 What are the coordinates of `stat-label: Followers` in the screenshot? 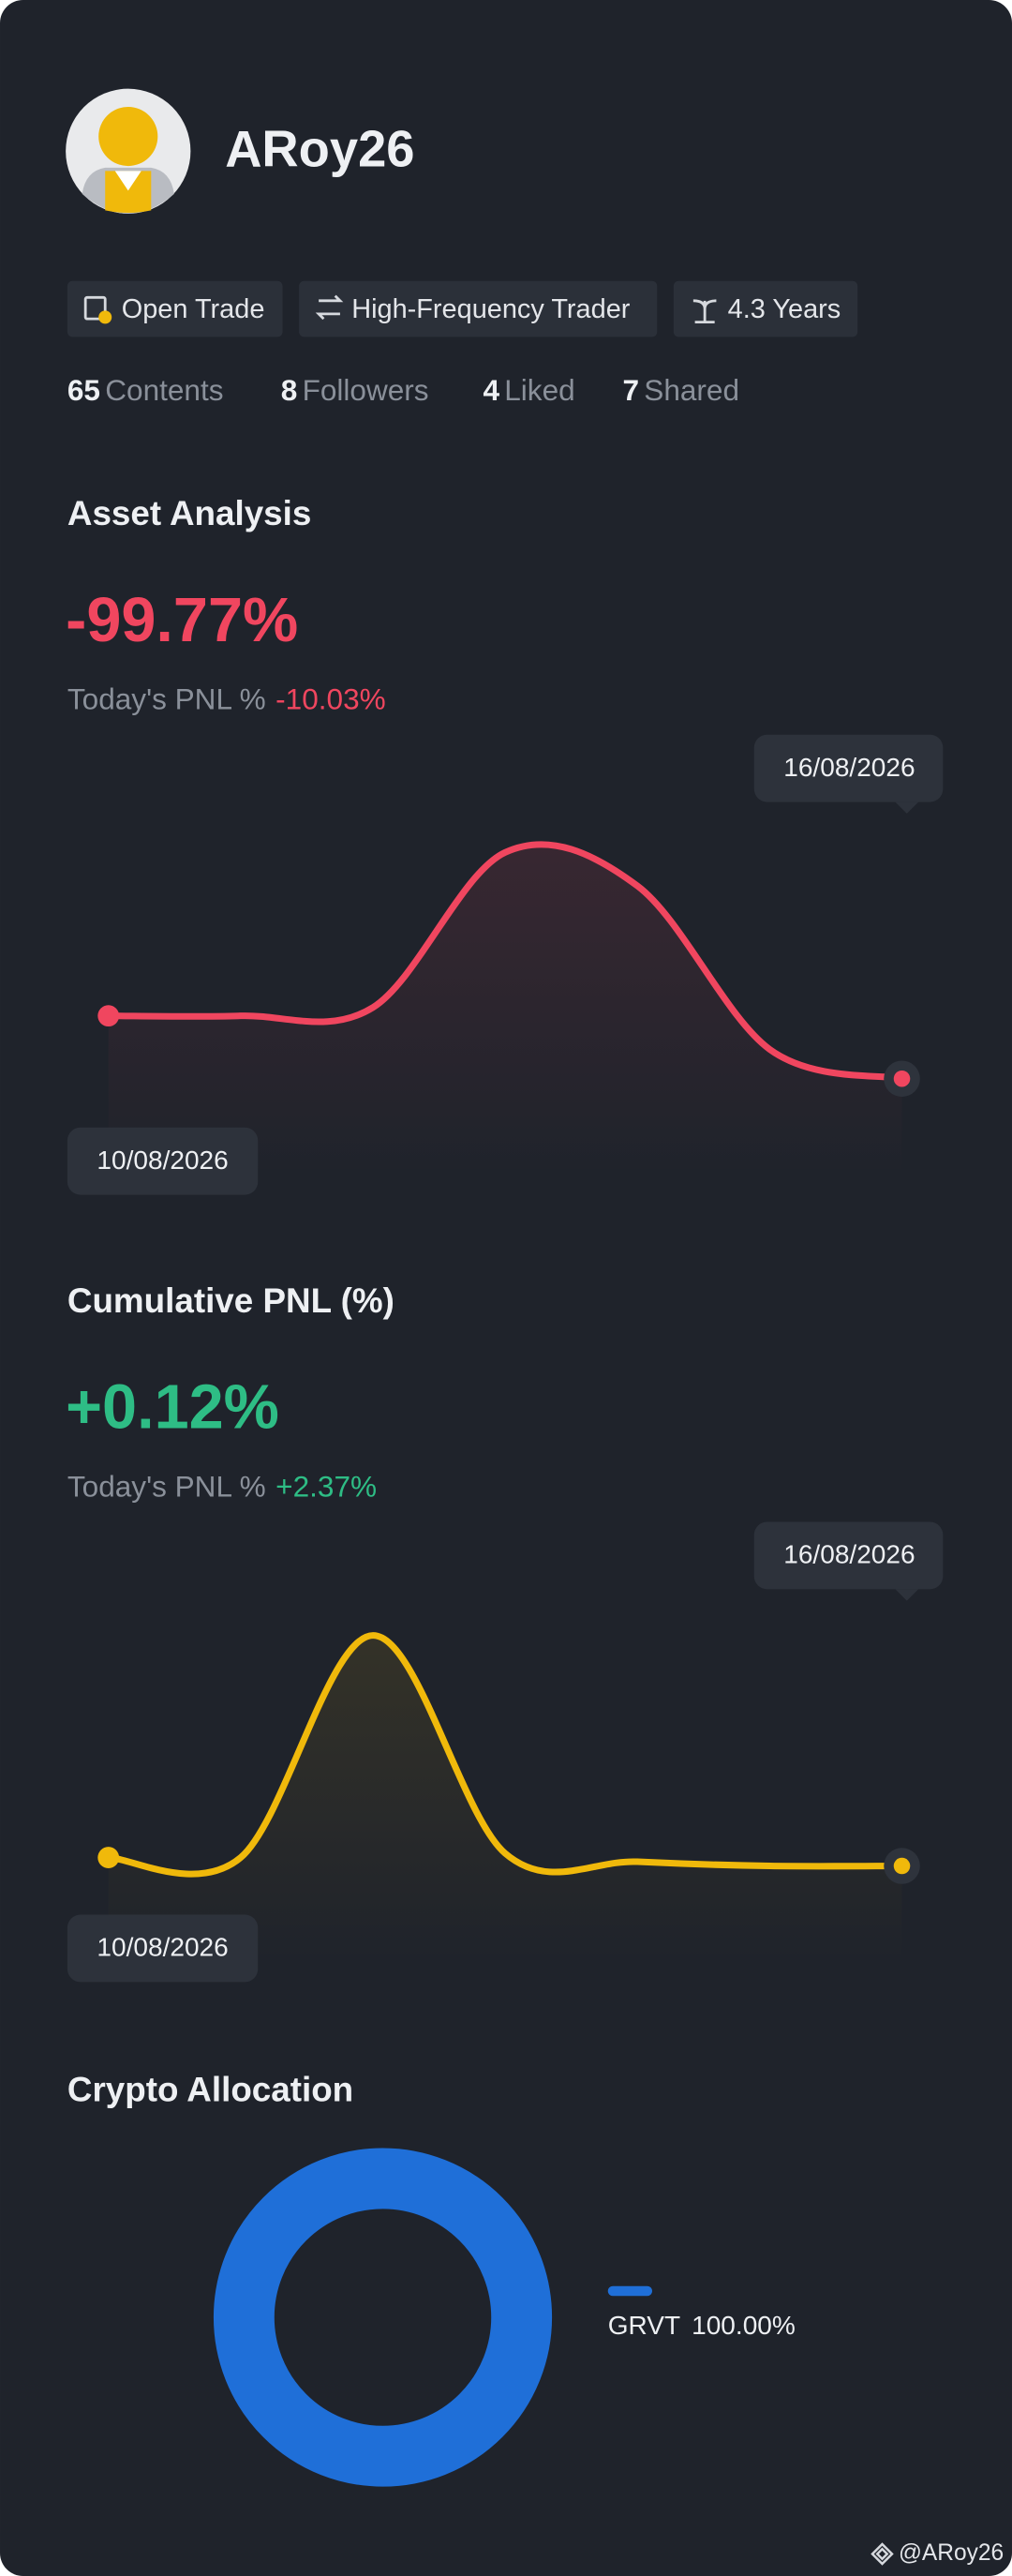 It's located at (366, 390).